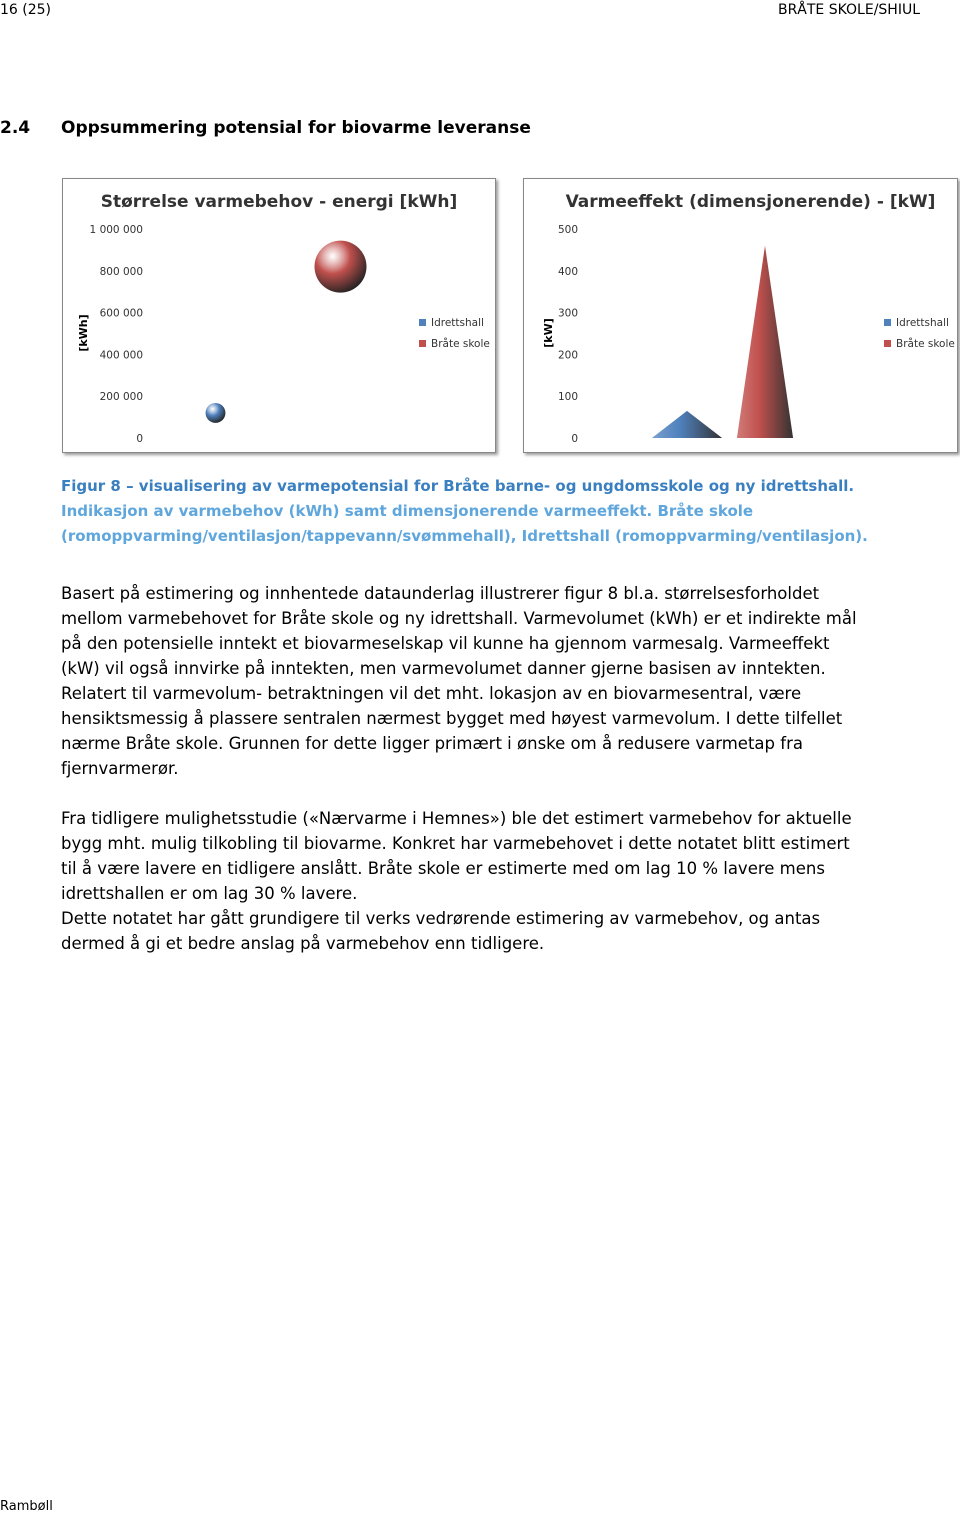 The image size is (960, 1516). Describe the element at coordinates (121, 355) in the screenshot. I see `y-tick-label: 400 000` at that location.